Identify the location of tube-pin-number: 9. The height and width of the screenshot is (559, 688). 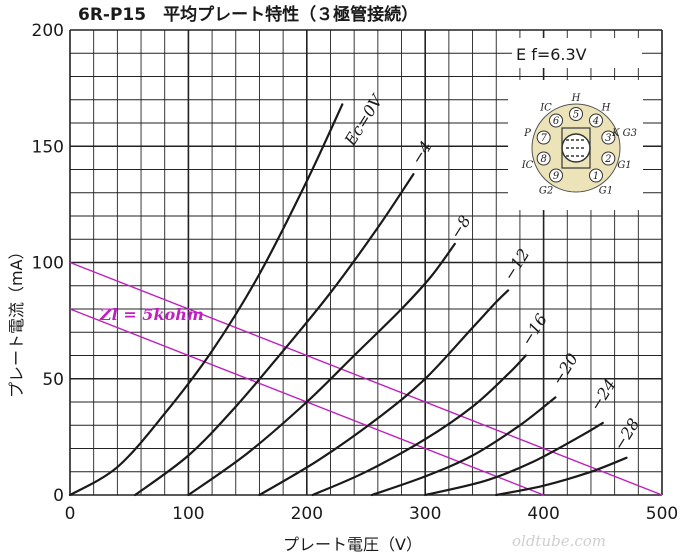
(556, 176).